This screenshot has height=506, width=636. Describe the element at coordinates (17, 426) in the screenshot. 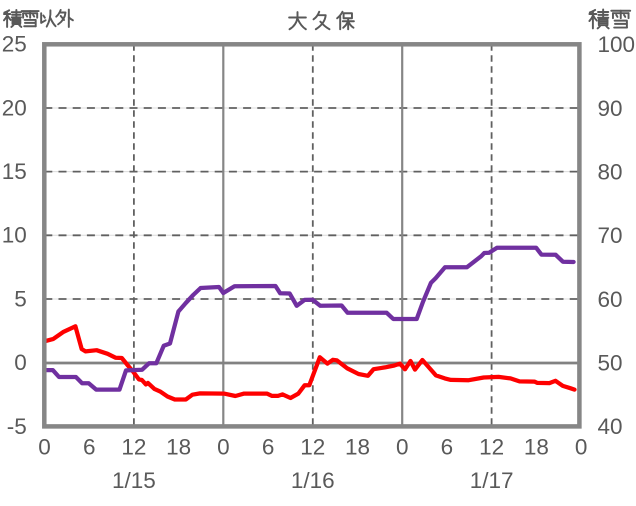

I see `svg-text: -5` at that location.